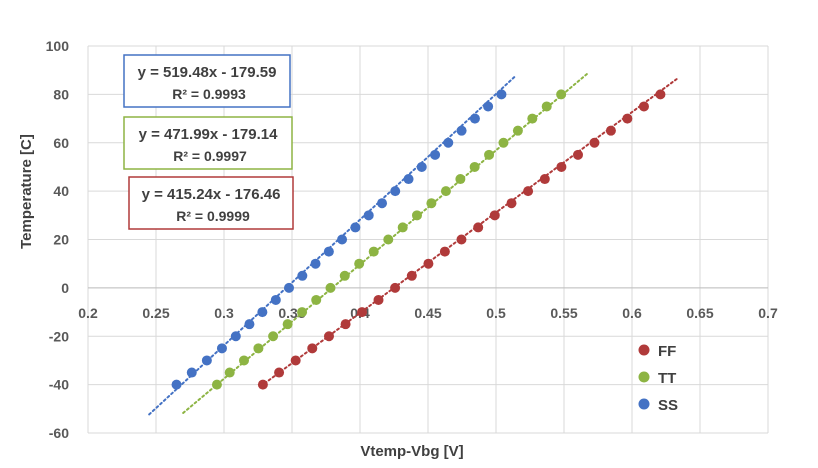 The width and height of the screenshot is (818, 468). I want to click on legend-marker-tt, so click(644, 377).